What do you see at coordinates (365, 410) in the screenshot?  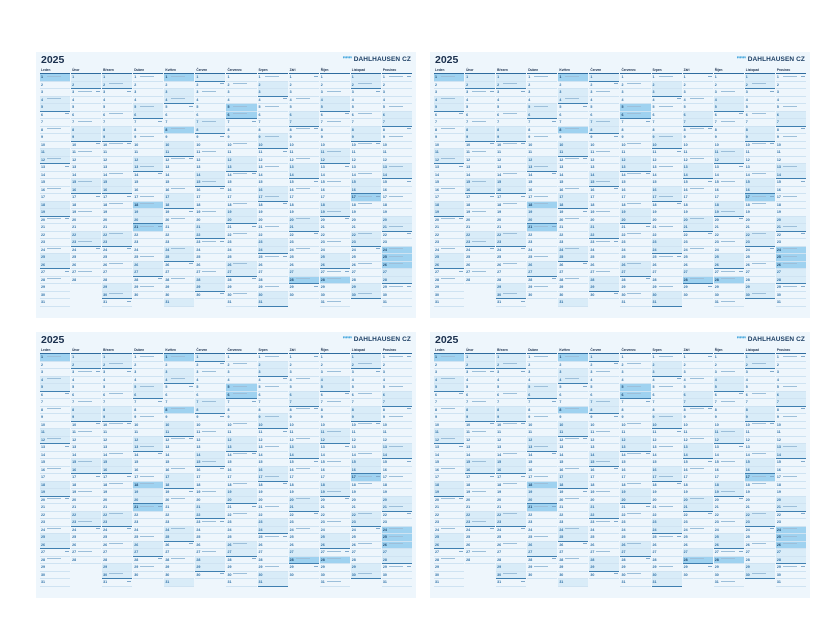 I see `day-cell: 8` at bounding box center [365, 410].